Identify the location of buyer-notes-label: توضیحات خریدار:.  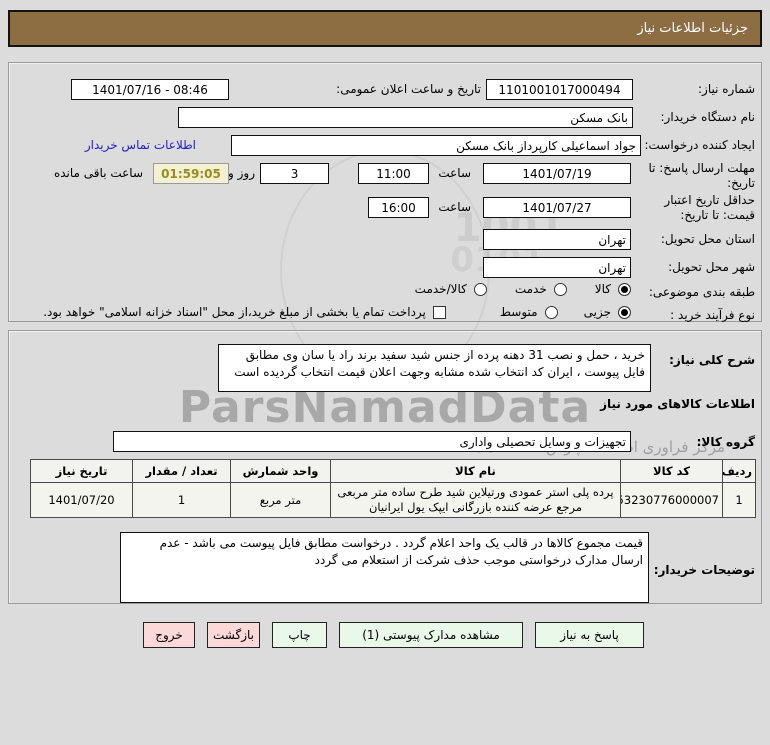
(704, 570).